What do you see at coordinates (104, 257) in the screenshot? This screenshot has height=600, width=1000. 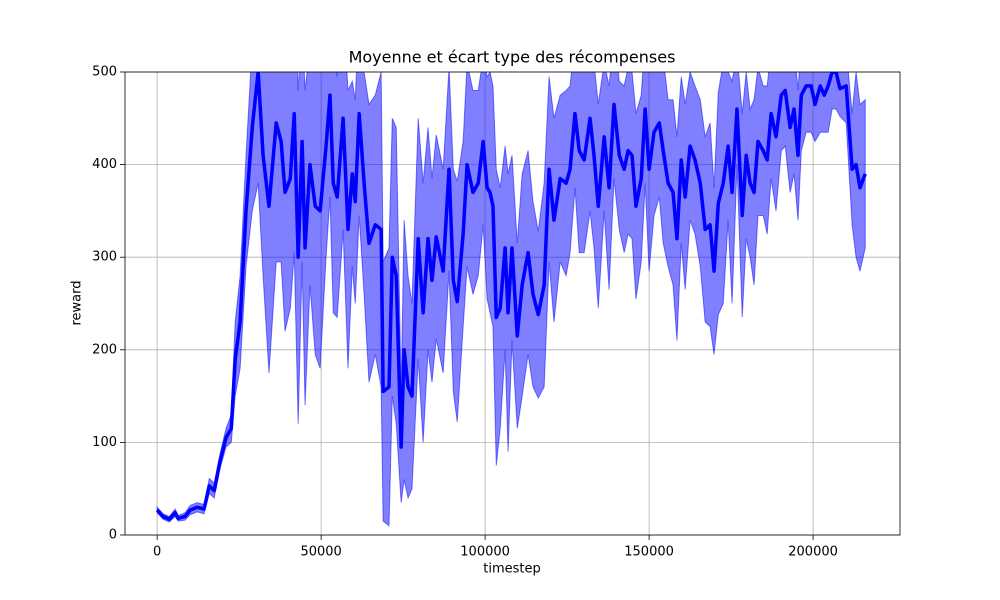 I see `y-tick-label: 300` at bounding box center [104, 257].